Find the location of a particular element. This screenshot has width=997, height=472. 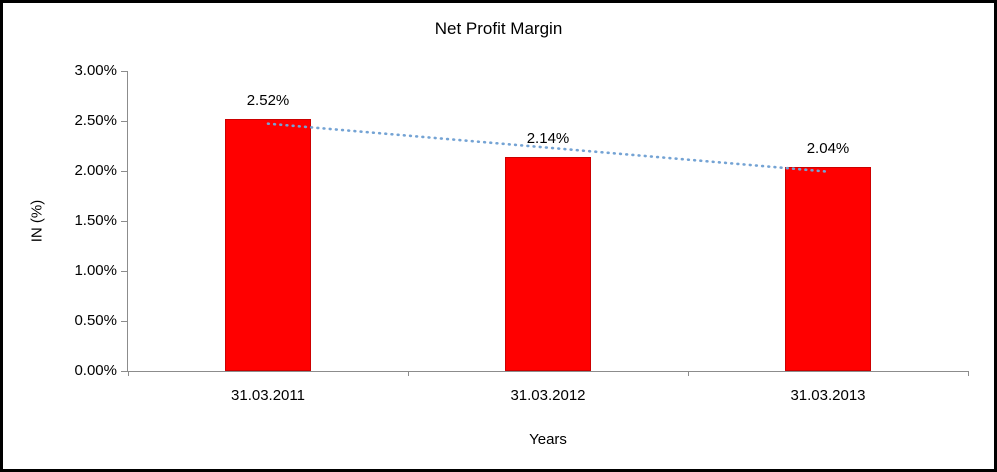

y-axis-line is located at coordinates (127, 221).